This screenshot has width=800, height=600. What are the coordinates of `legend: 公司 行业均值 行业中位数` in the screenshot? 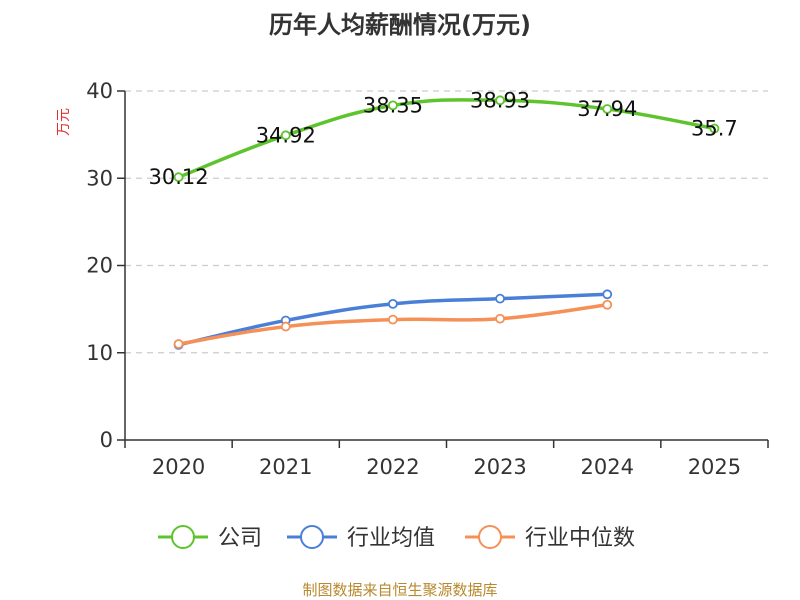 It's located at (396, 538).